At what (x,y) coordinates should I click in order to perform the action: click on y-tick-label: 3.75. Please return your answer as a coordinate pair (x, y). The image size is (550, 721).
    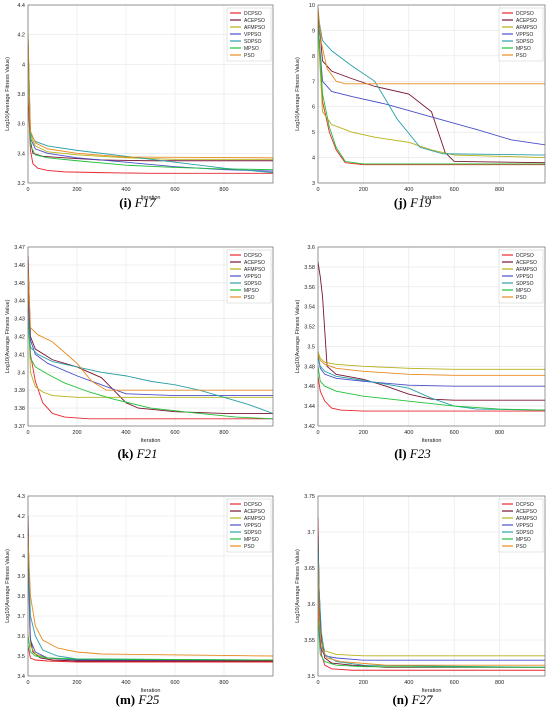
    Looking at the image, I should click on (309, 497).